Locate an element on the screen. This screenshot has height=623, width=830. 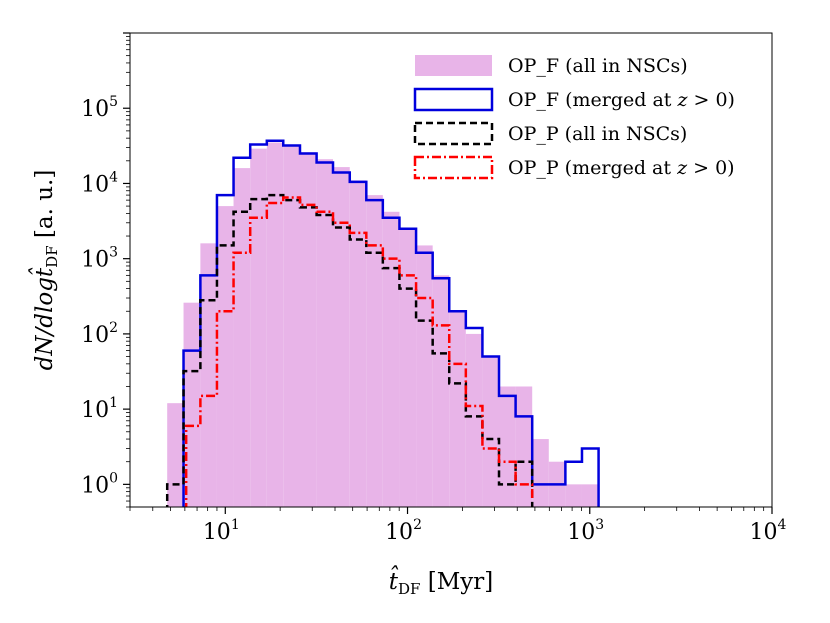
y-tick-label: 102 is located at coordinates (99, 334).